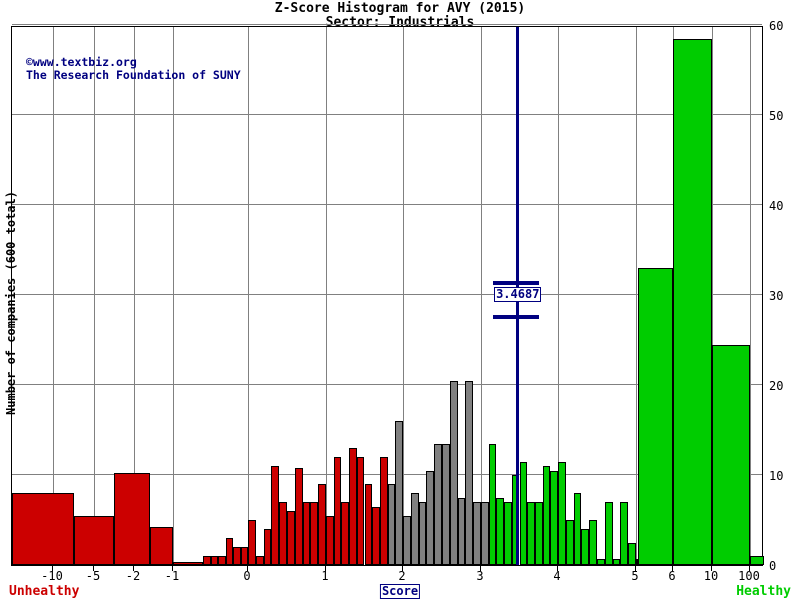 This screenshot has width=800, height=600. Describe the element at coordinates (44, 591) in the screenshot. I see `unhealthy-label: Unhealthy` at that location.